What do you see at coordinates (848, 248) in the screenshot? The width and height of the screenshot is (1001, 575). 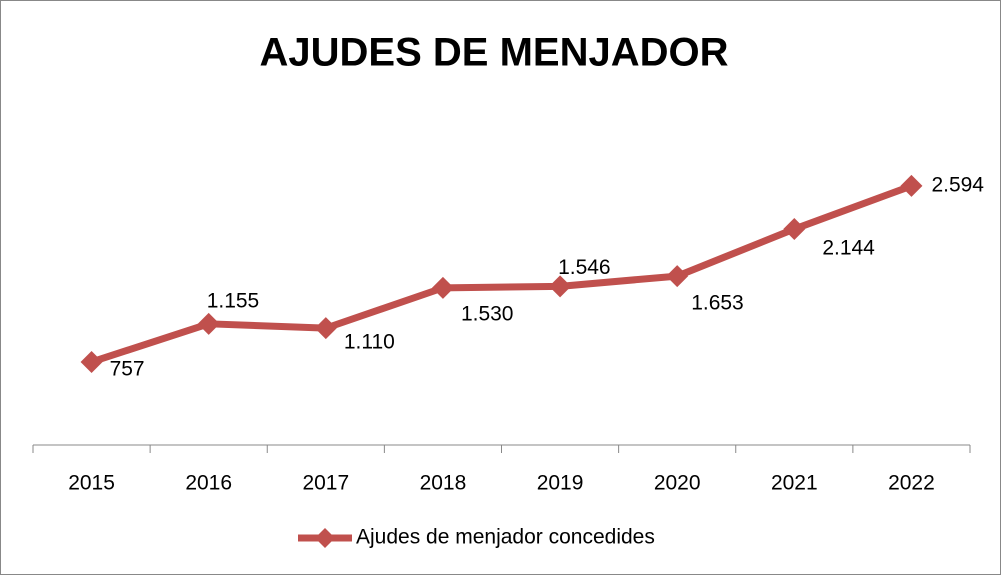 I see `data-label: 2.144` at bounding box center [848, 248].